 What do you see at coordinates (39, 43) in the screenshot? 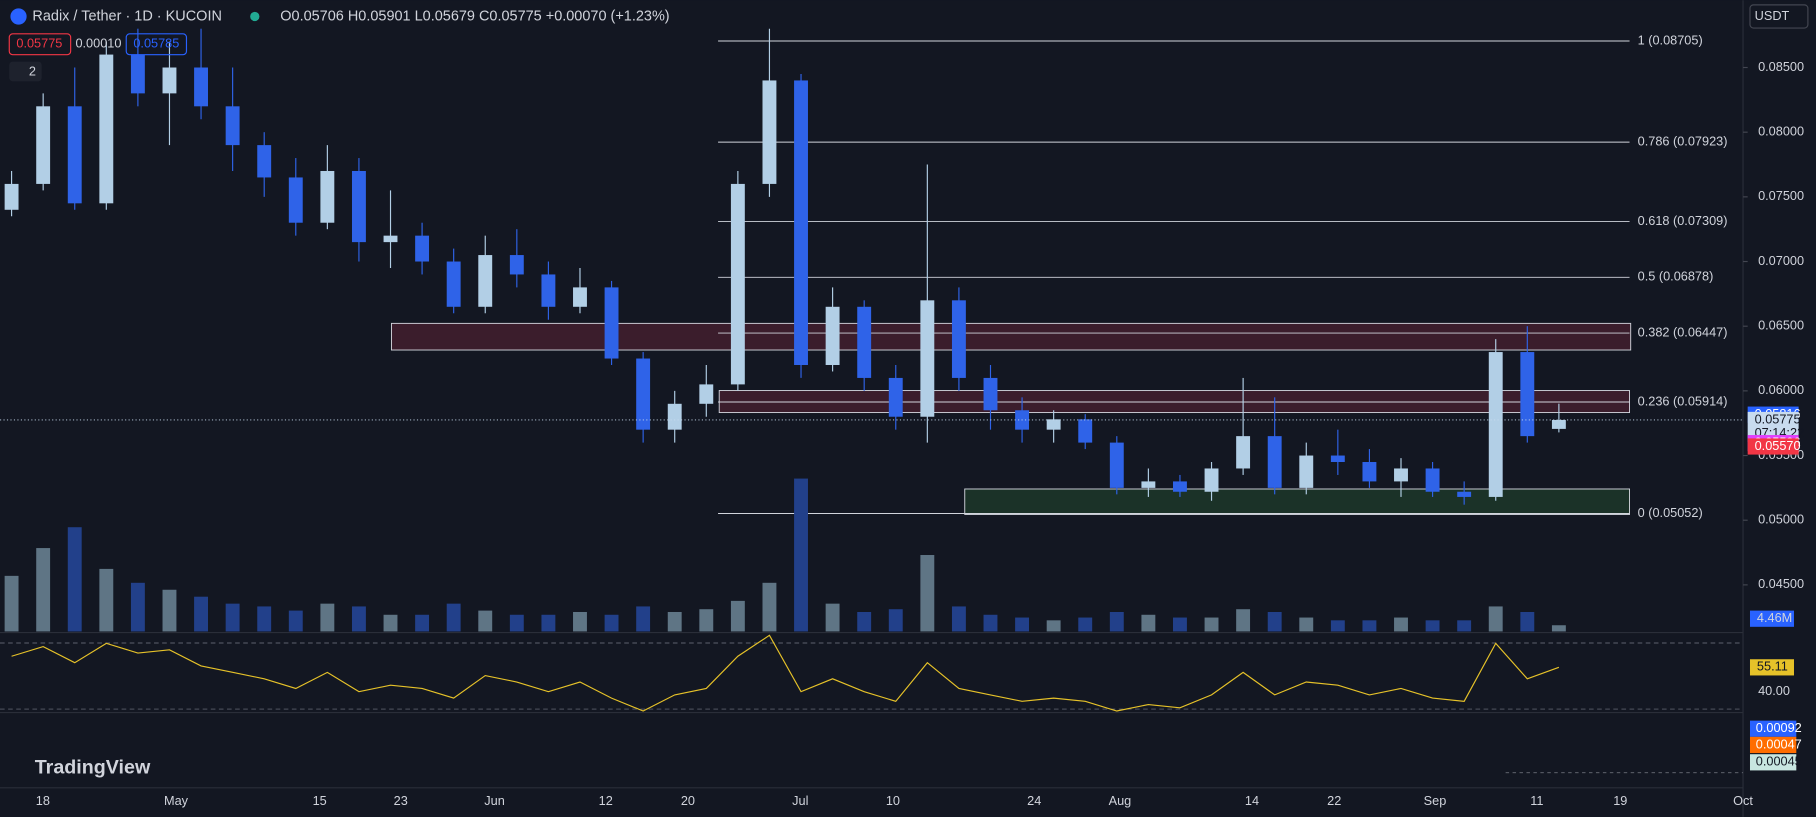
I see `bid: 0.05775` at bounding box center [39, 43].